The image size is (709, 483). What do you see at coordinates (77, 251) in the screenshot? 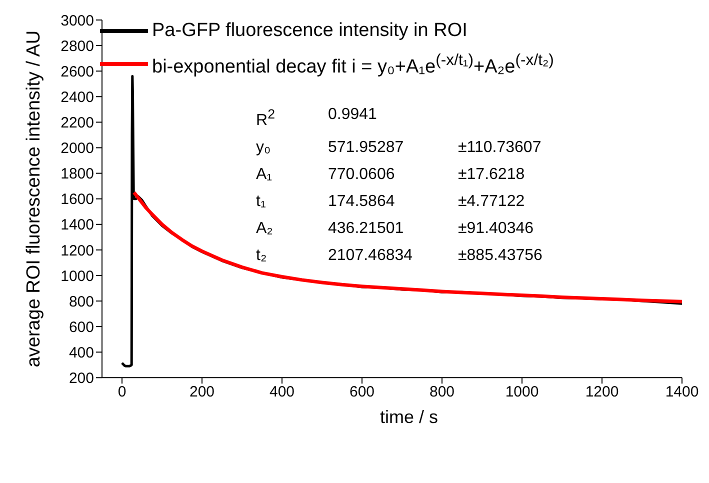
I see `y-tick-label: 1200` at bounding box center [77, 251].